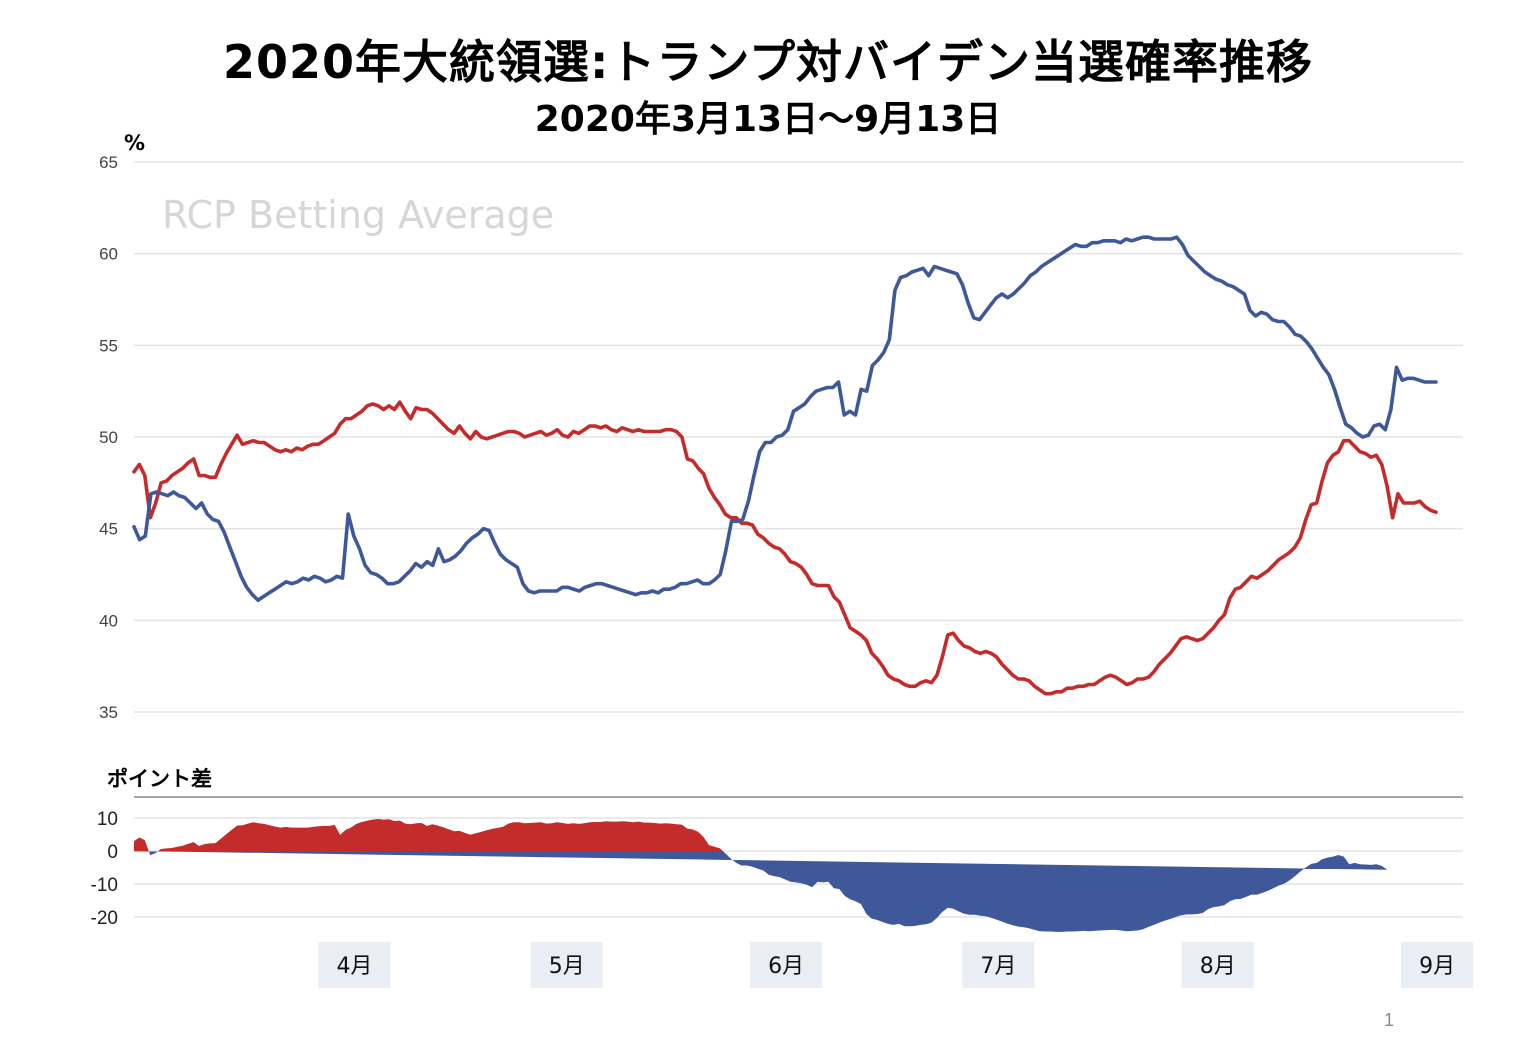 This screenshot has width=1536, height=1064. Describe the element at coordinates (108, 254) in the screenshot. I see `main-y-tick-label: 60` at that location.